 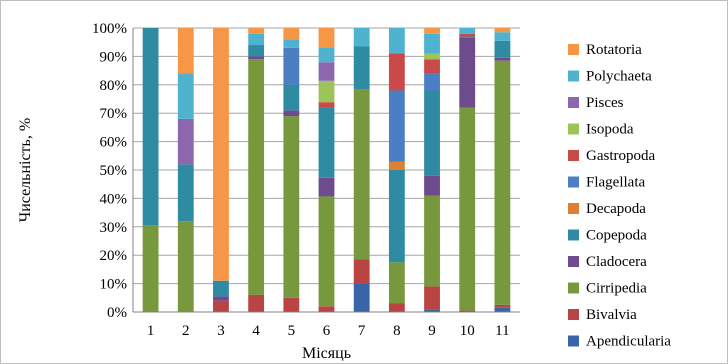 I want to click on x-tick-label: 4, so click(x=256, y=331).